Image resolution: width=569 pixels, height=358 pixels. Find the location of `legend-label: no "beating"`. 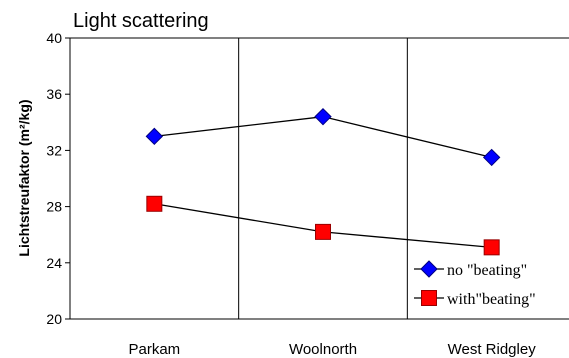

legend-label: no "beating" is located at coordinates (487, 270).